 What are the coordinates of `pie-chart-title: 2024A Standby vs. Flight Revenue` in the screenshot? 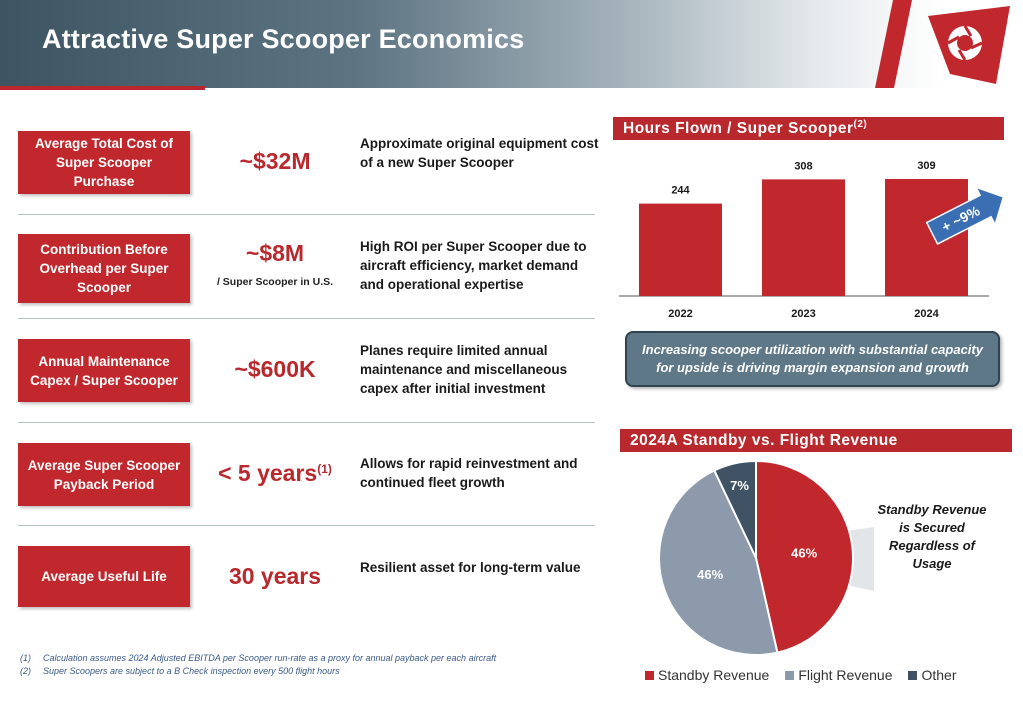 It's located at (764, 440).